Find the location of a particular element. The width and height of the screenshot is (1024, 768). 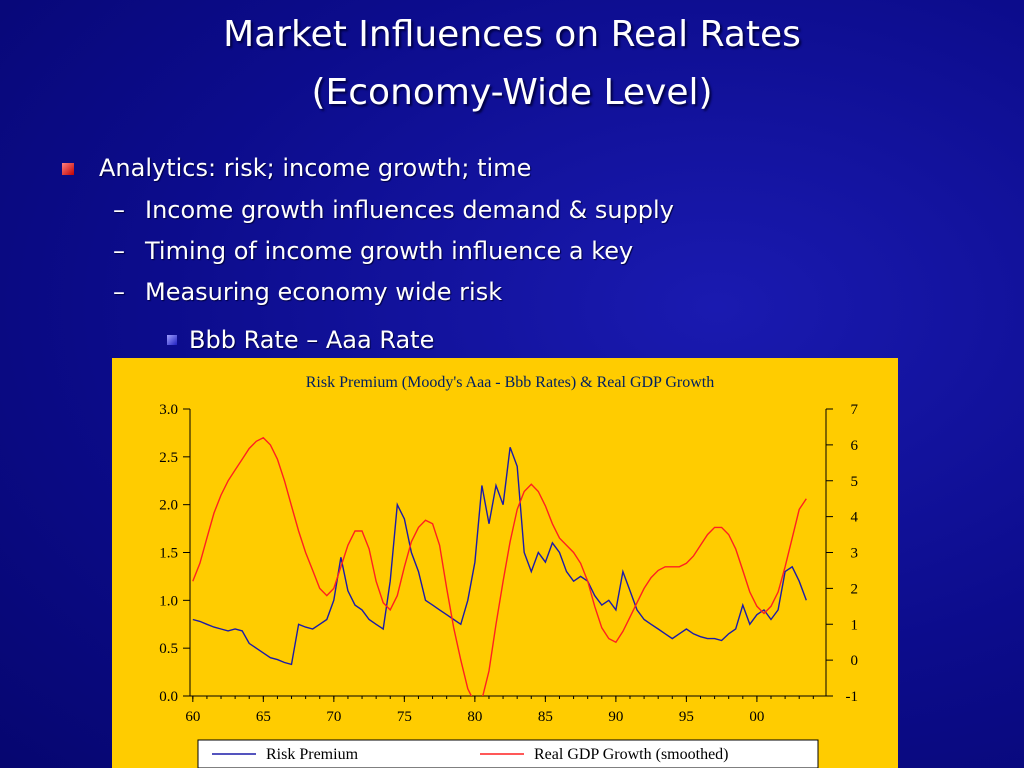

y-tick-label: 3.0 is located at coordinates (168, 410).